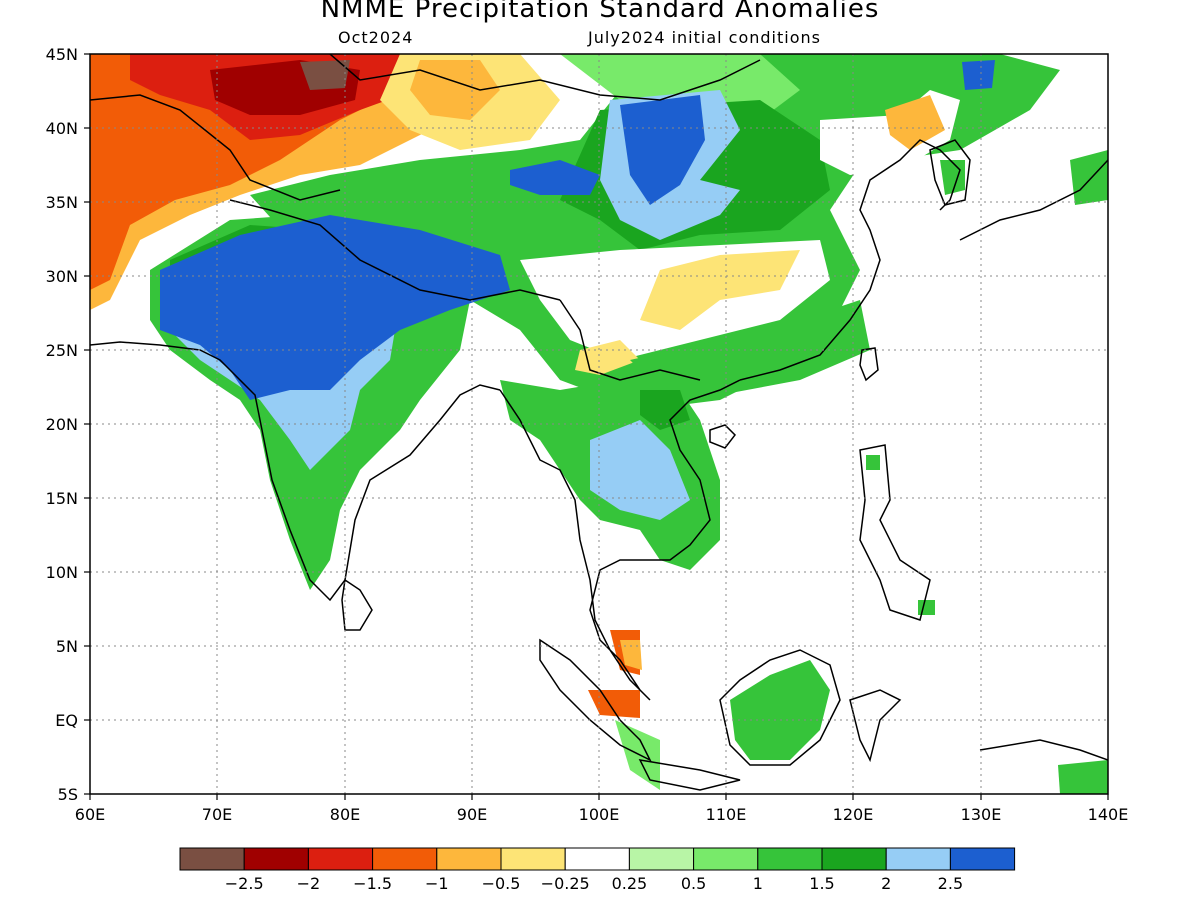 The height and width of the screenshot is (900, 1200). Describe the element at coordinates (704, 37) in the screenshot. I see `initial-conditions: July2024 initial conditions` at that location.